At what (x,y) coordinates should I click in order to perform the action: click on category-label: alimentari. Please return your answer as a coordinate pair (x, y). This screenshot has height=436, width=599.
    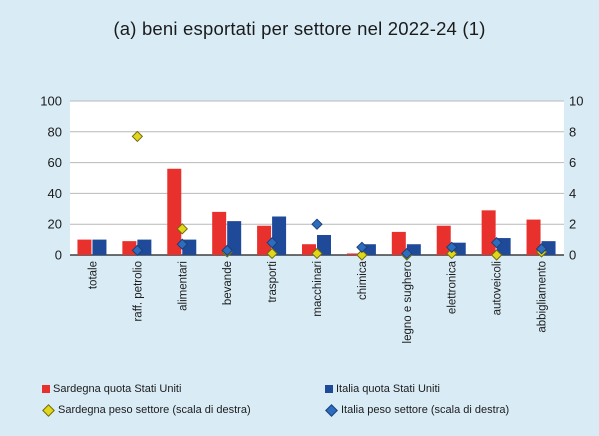
    Looking at the image, I should click on (183, 286).